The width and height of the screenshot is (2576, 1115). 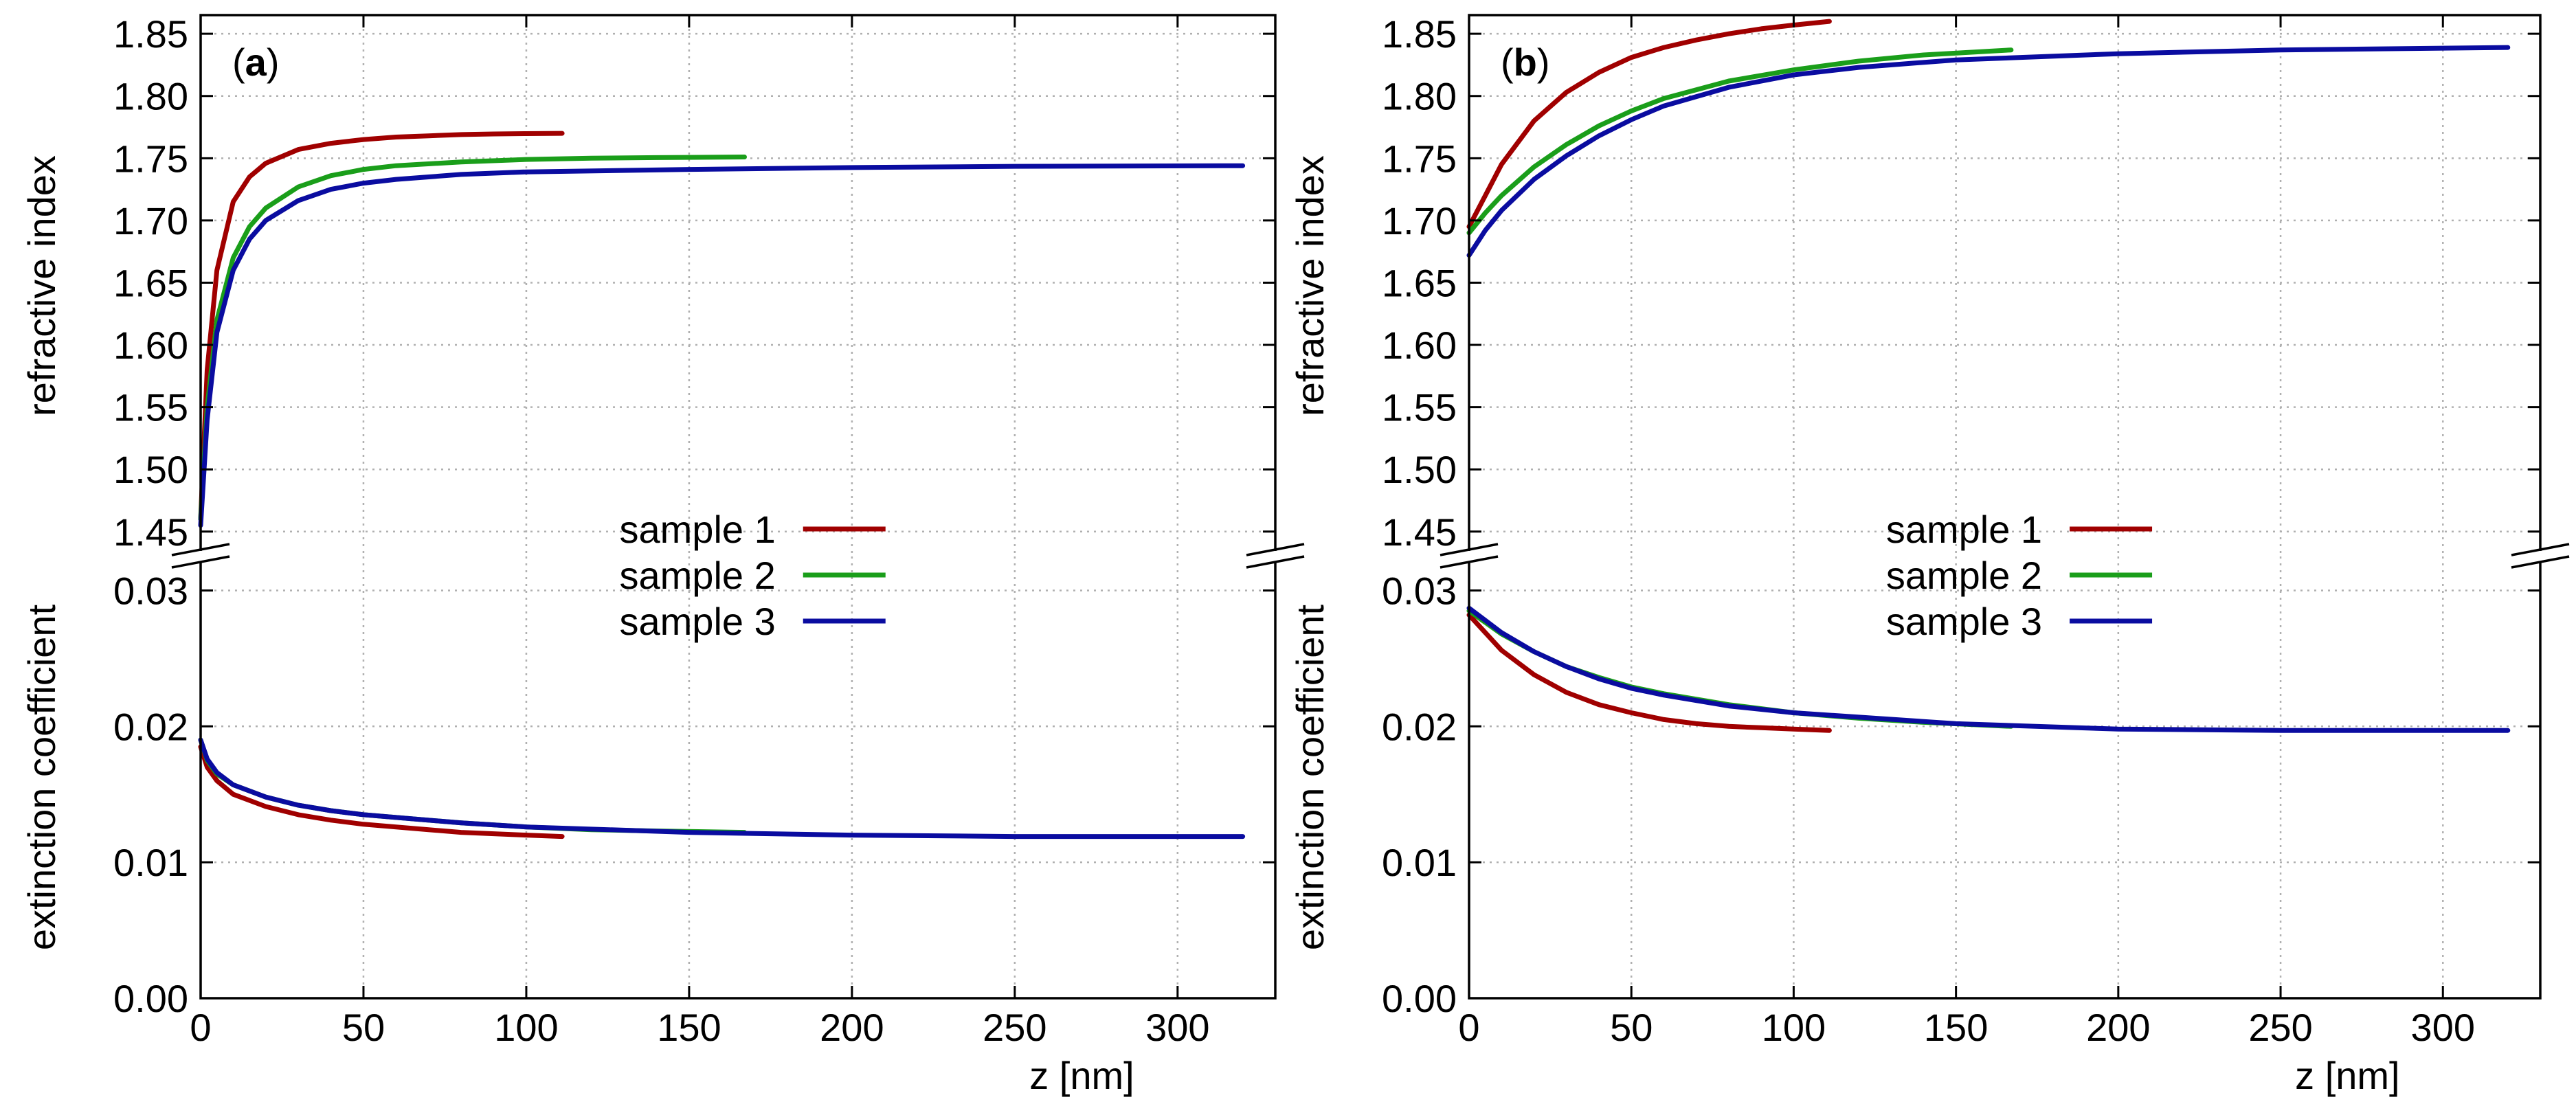 What do you see at coordinates (1526, 62) in the screenshot?
I see `panel-label: (b)` at bounding box center [1526, 62].